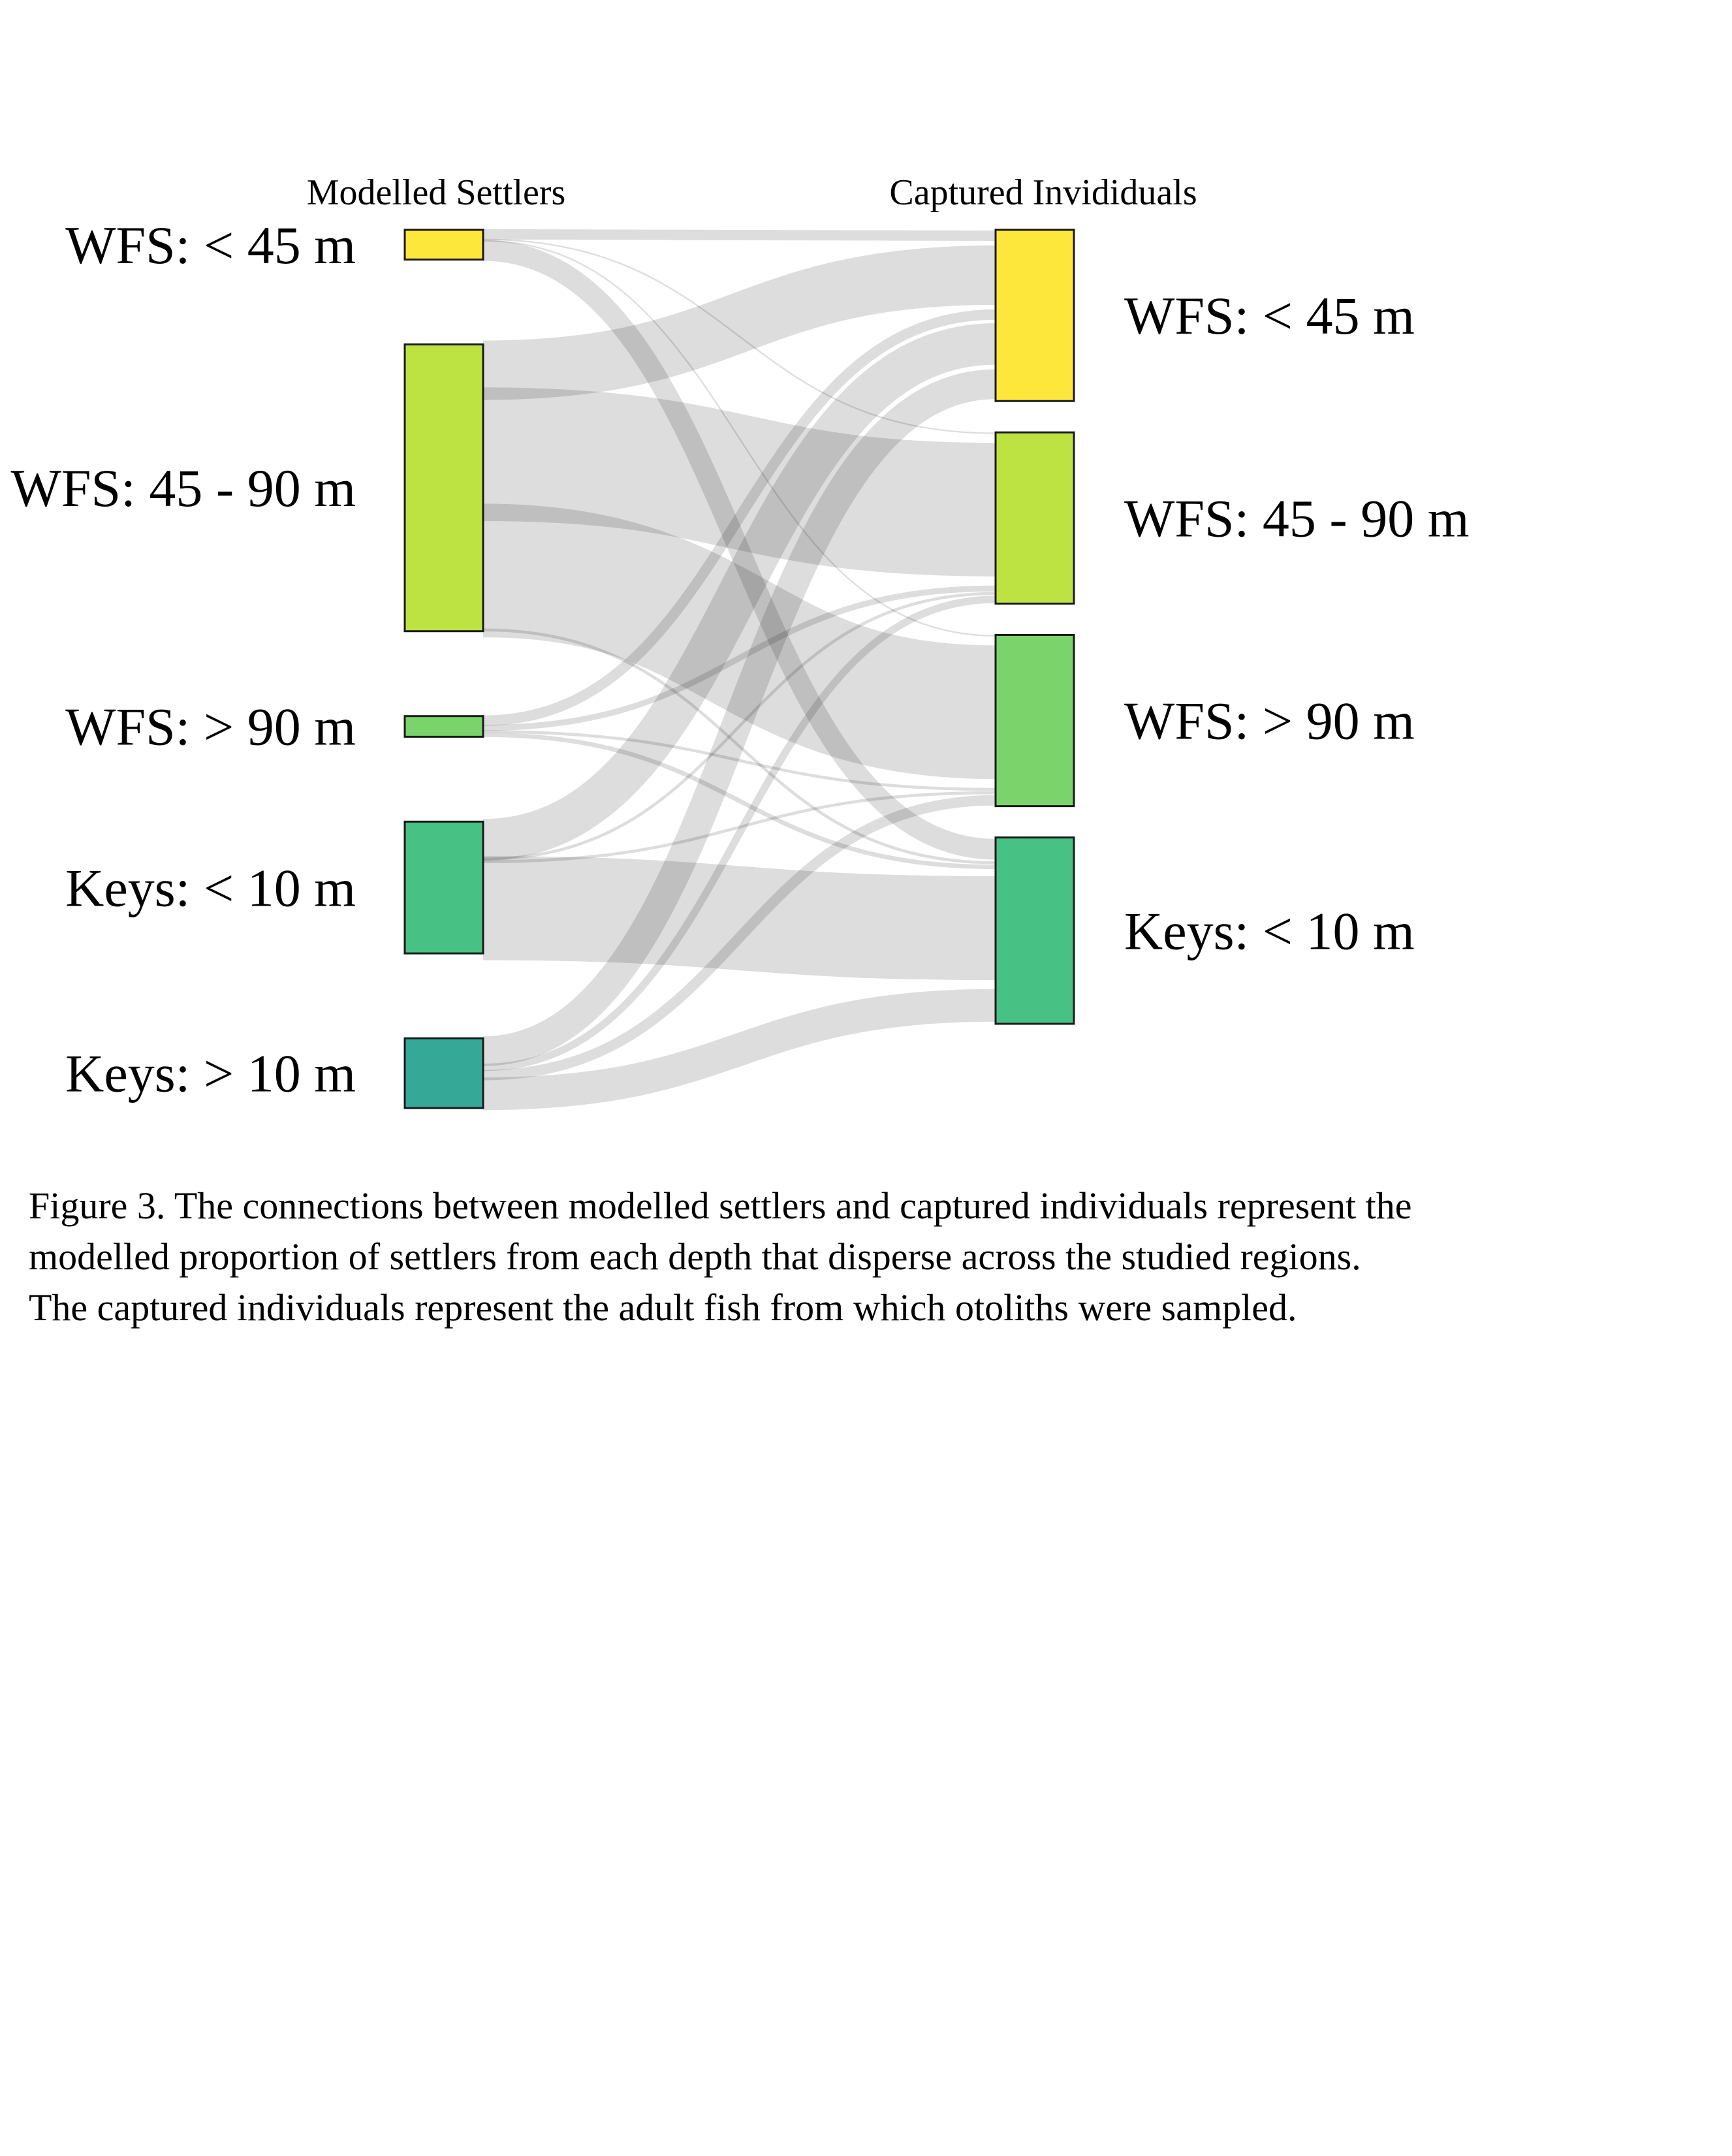 The width and height of the screenshot is (1732, 2156). I want to click on right-node-label-c_keys_lt10: Keys: < 10 m, so click(1269, 931).